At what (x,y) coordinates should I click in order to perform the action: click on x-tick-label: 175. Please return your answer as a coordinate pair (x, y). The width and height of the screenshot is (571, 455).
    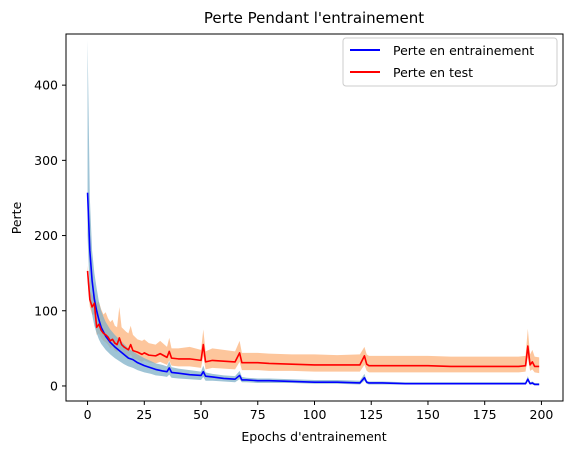
    Looking at the image, I should click on (485, 414).